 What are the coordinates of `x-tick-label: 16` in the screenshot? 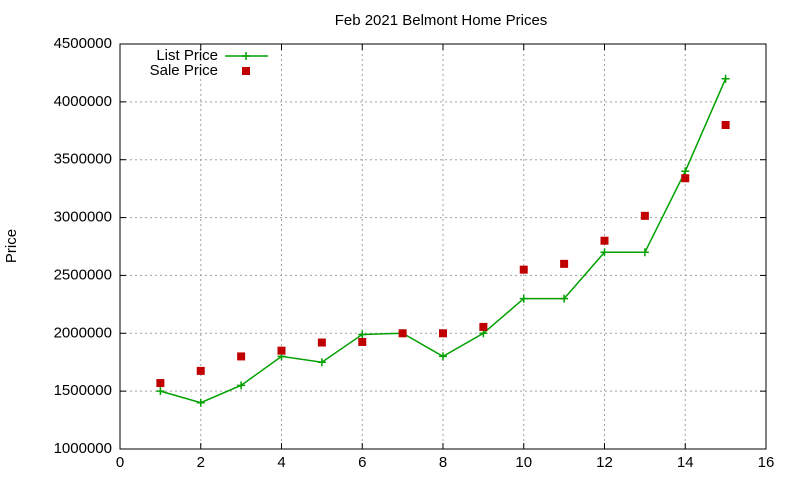 It's located at (766, 462).